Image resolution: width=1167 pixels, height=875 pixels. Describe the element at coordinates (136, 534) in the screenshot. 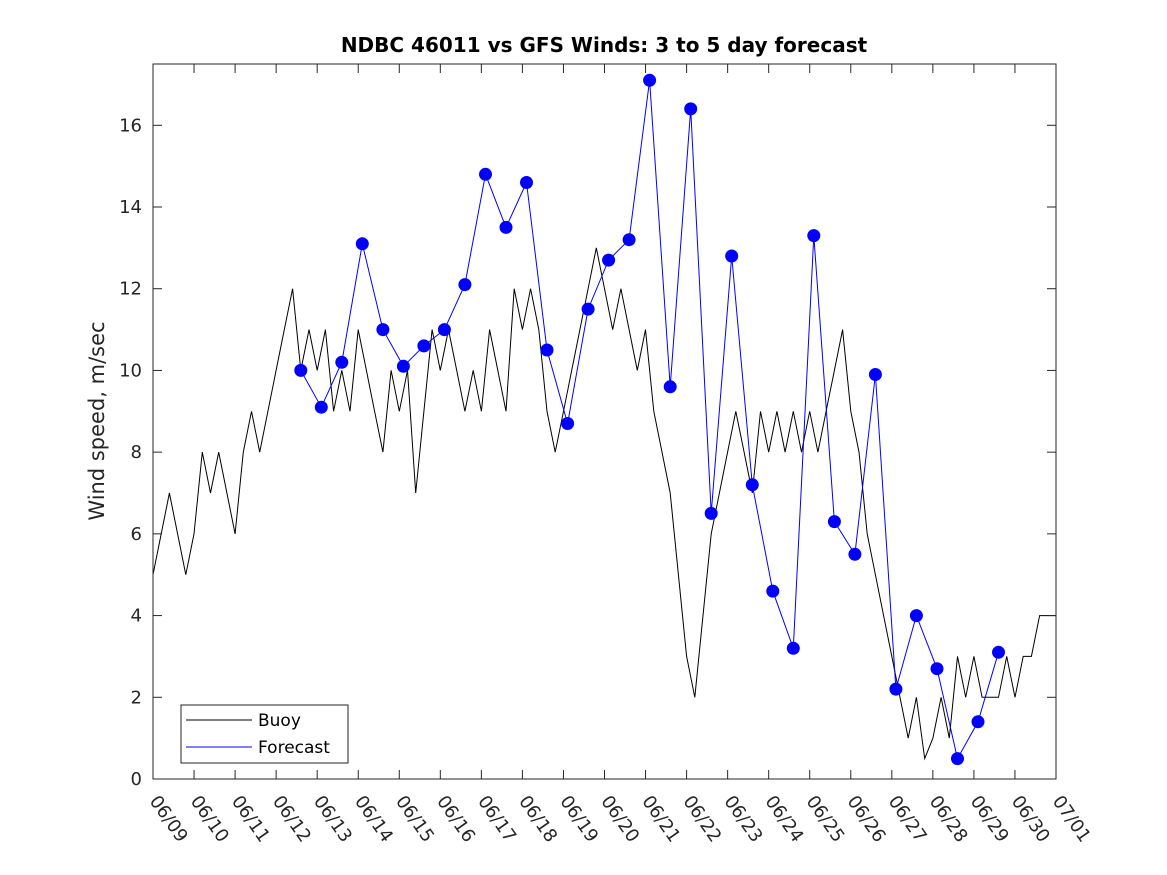

I see `y-tick-label: 6` at that location.